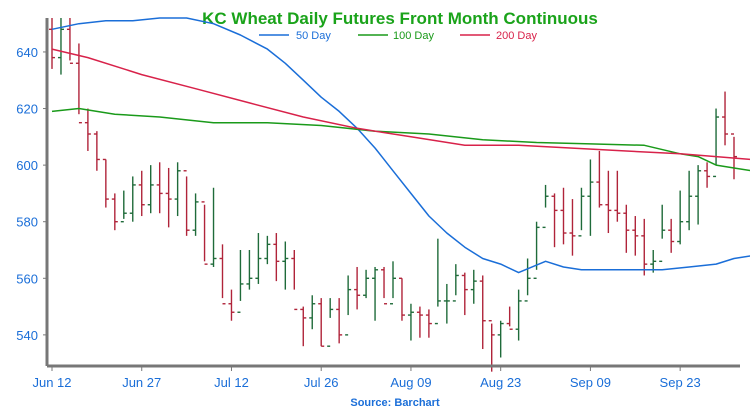 The image size is (750, 420). What do you see at coordinates (27, 335) in the screenshot?
I see `y-tick-label: 540` at bounding box center [27, 335].